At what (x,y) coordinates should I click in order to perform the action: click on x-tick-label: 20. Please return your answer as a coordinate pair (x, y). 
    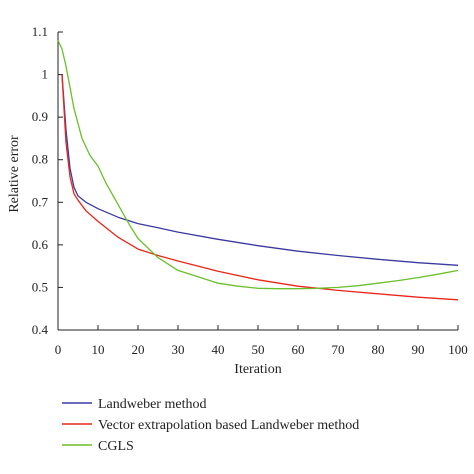
    Looking at the image, I should click on (138, 349).